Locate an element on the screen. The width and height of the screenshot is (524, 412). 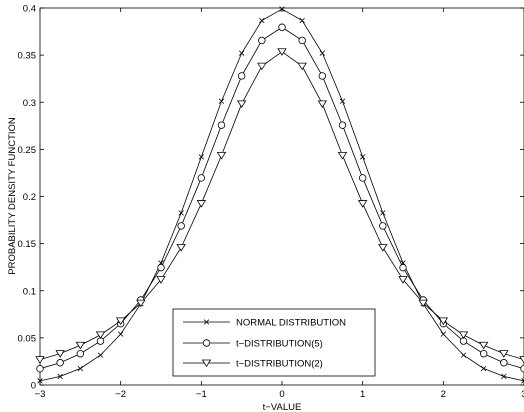
y-tick-label: 0.2 is located at coordinates (29, 197).